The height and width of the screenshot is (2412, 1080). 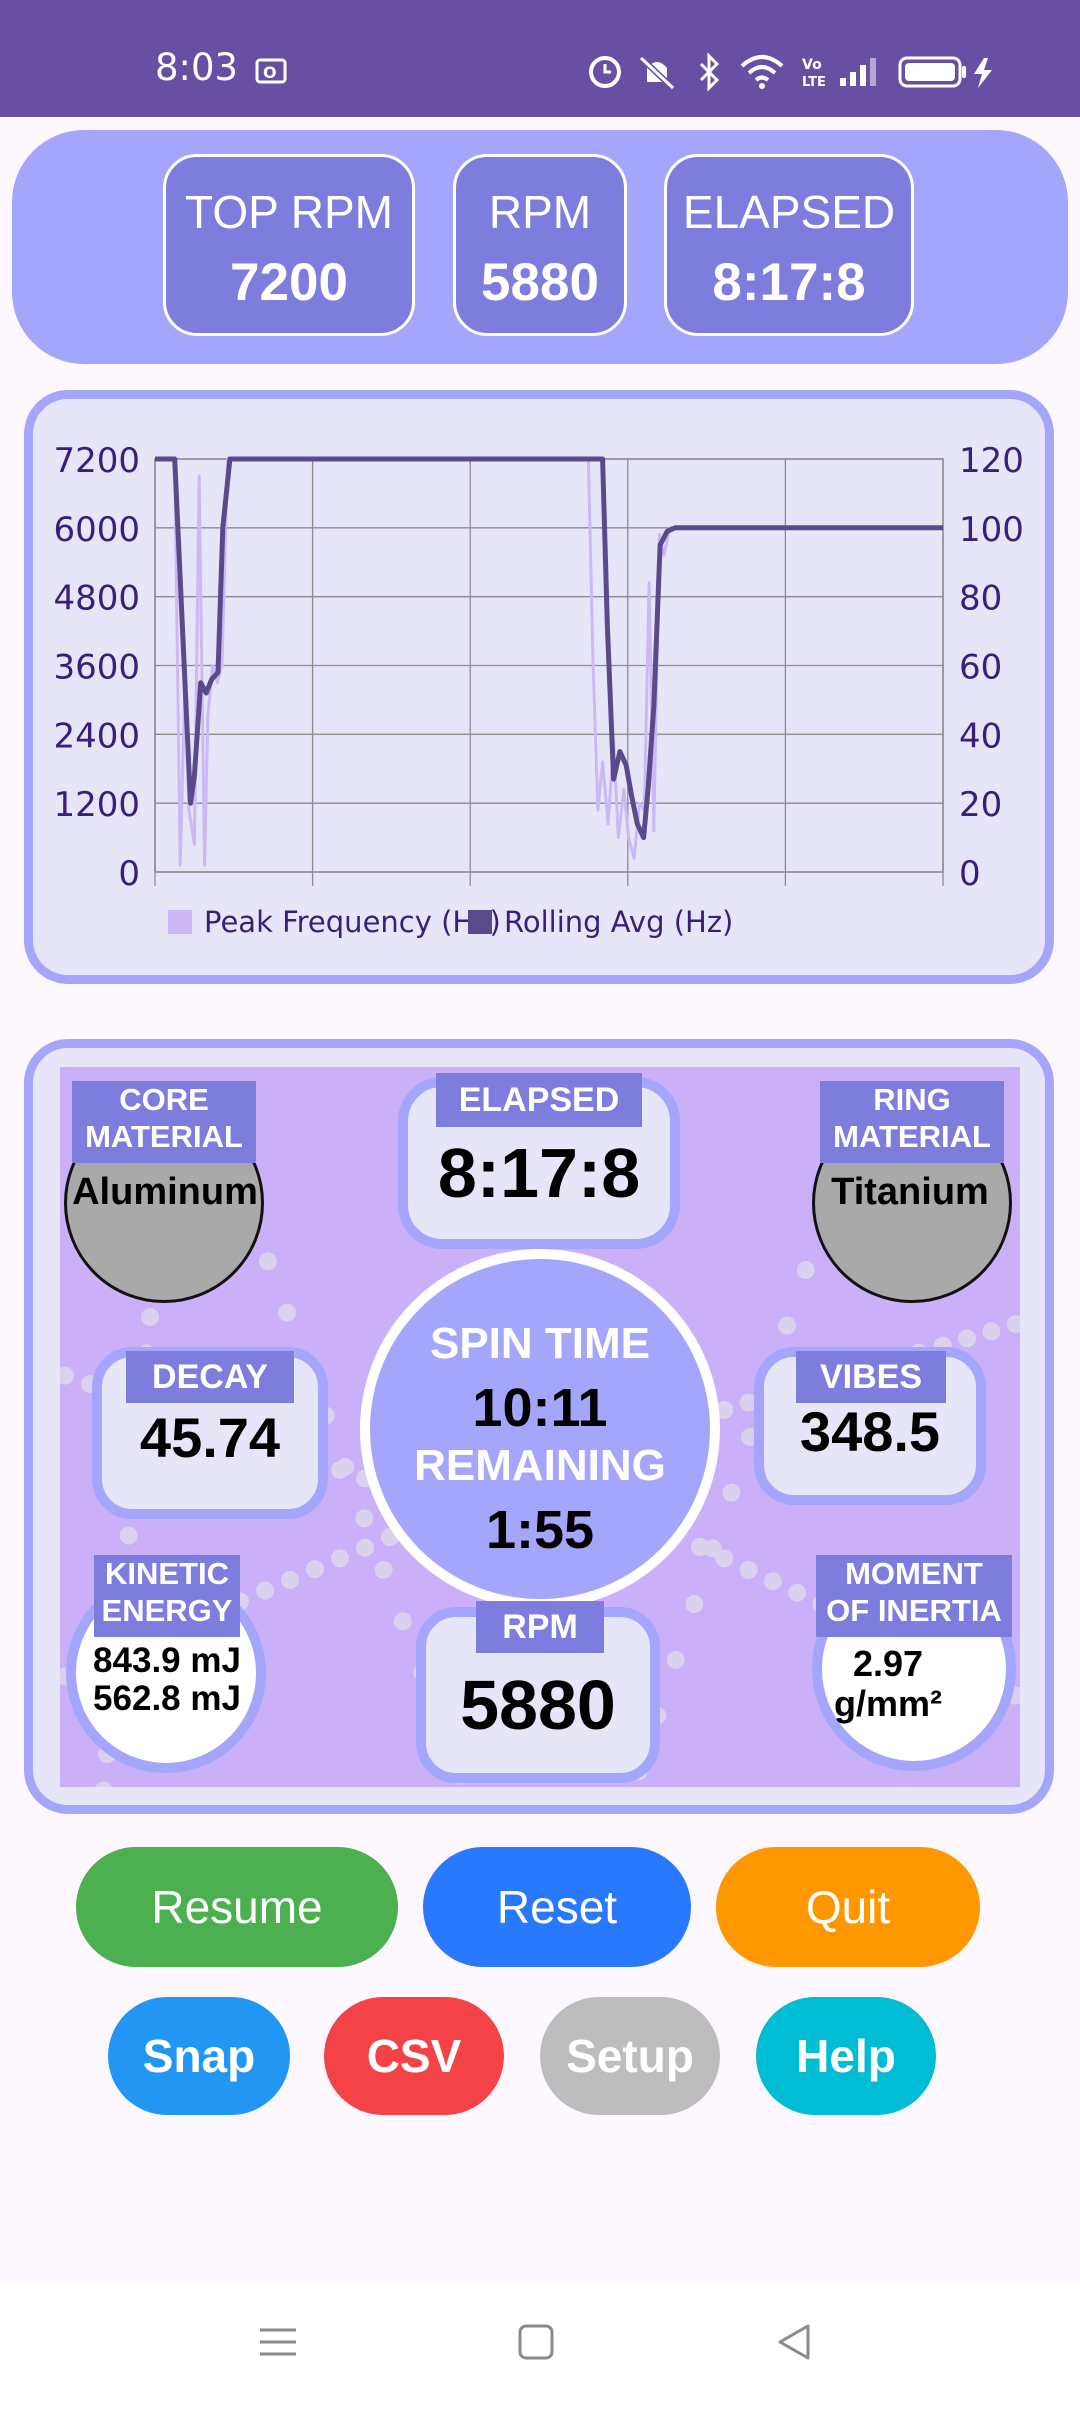 I want to click on kinetic-energy-value-1: 843.9 mJ, so click(x=167, y=1660).